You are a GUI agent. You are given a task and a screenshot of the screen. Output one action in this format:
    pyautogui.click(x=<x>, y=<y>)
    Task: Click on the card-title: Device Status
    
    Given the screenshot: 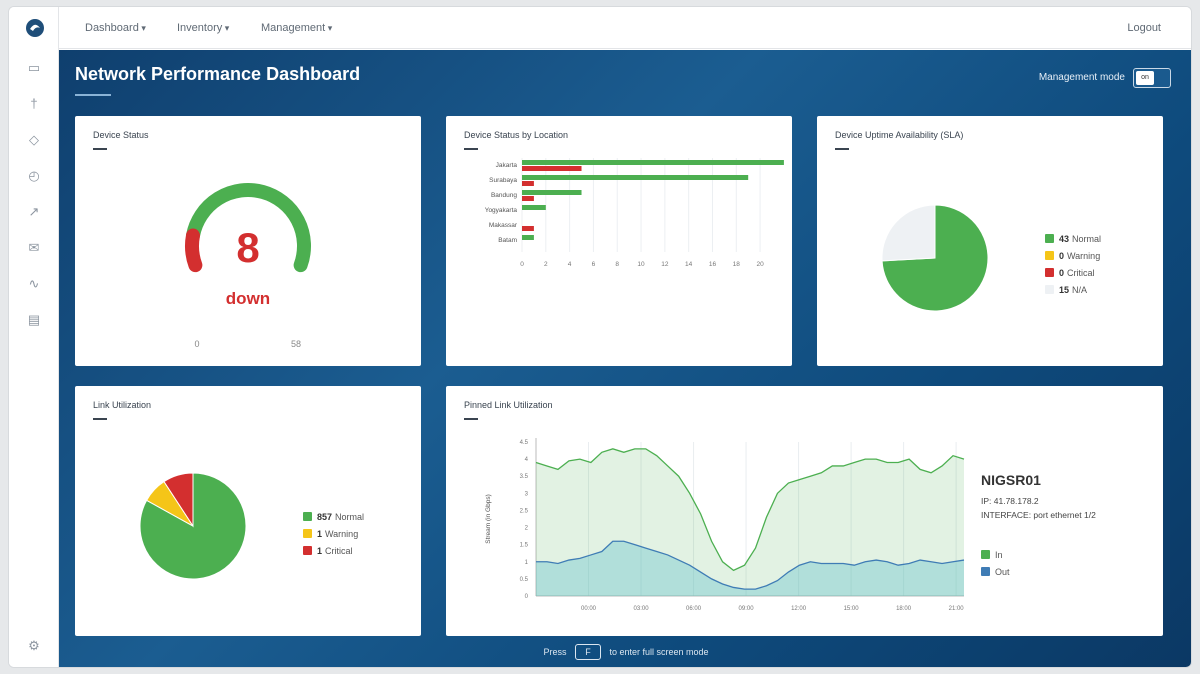 What is the action you would take?
    pyautogui.click(x=121, y=135)
    